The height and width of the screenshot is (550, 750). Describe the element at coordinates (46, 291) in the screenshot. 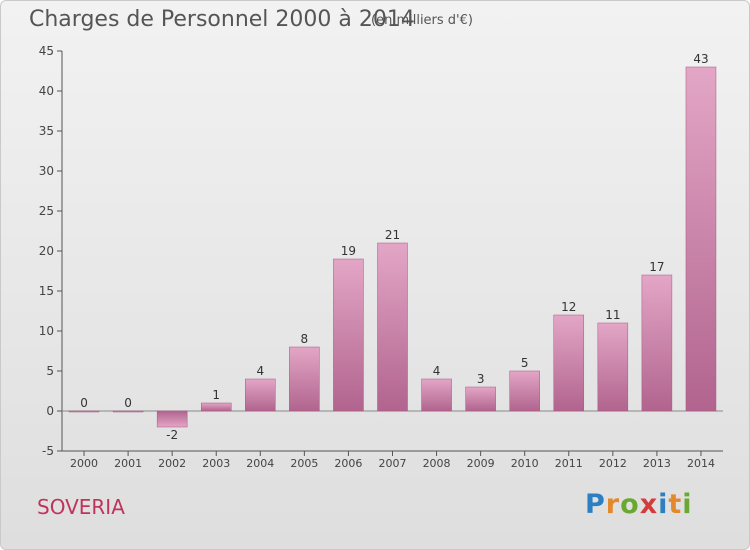

I see `y-tick-label: 15` at that location.